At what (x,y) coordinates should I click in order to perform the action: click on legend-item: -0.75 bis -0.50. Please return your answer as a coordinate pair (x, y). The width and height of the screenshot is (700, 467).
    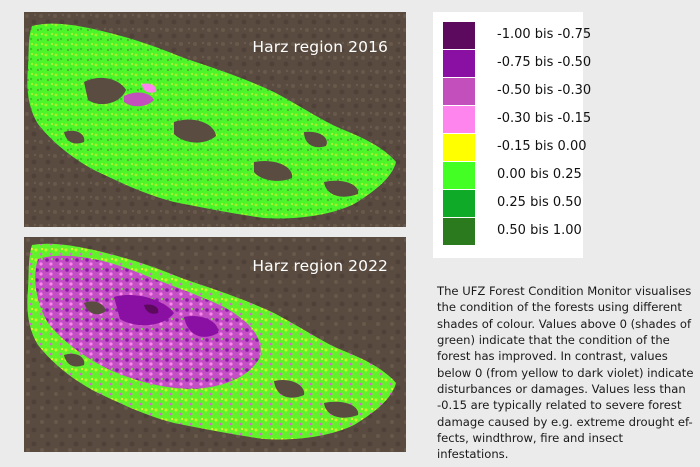
    Looking at the image, I should click on (517, 63).